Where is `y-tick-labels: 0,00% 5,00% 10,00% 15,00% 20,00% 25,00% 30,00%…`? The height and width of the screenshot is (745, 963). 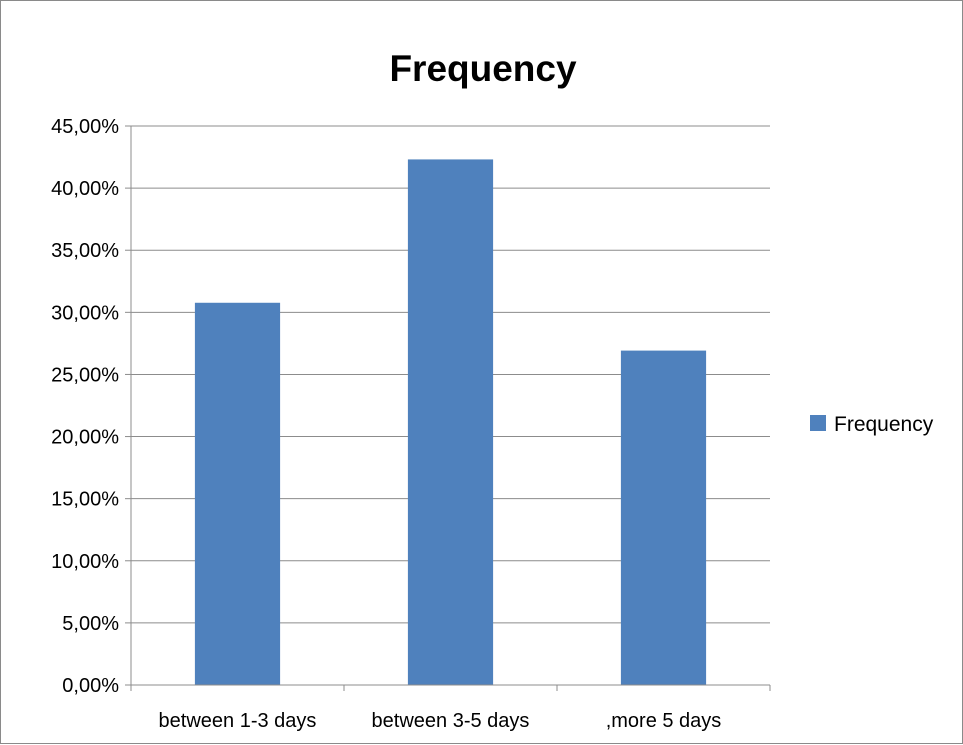
y-tick-labels: 0,00% 5,00% 10,00% 15,00% 20,00% 25,00% 30,00%… is located at coordinates (85, 406).